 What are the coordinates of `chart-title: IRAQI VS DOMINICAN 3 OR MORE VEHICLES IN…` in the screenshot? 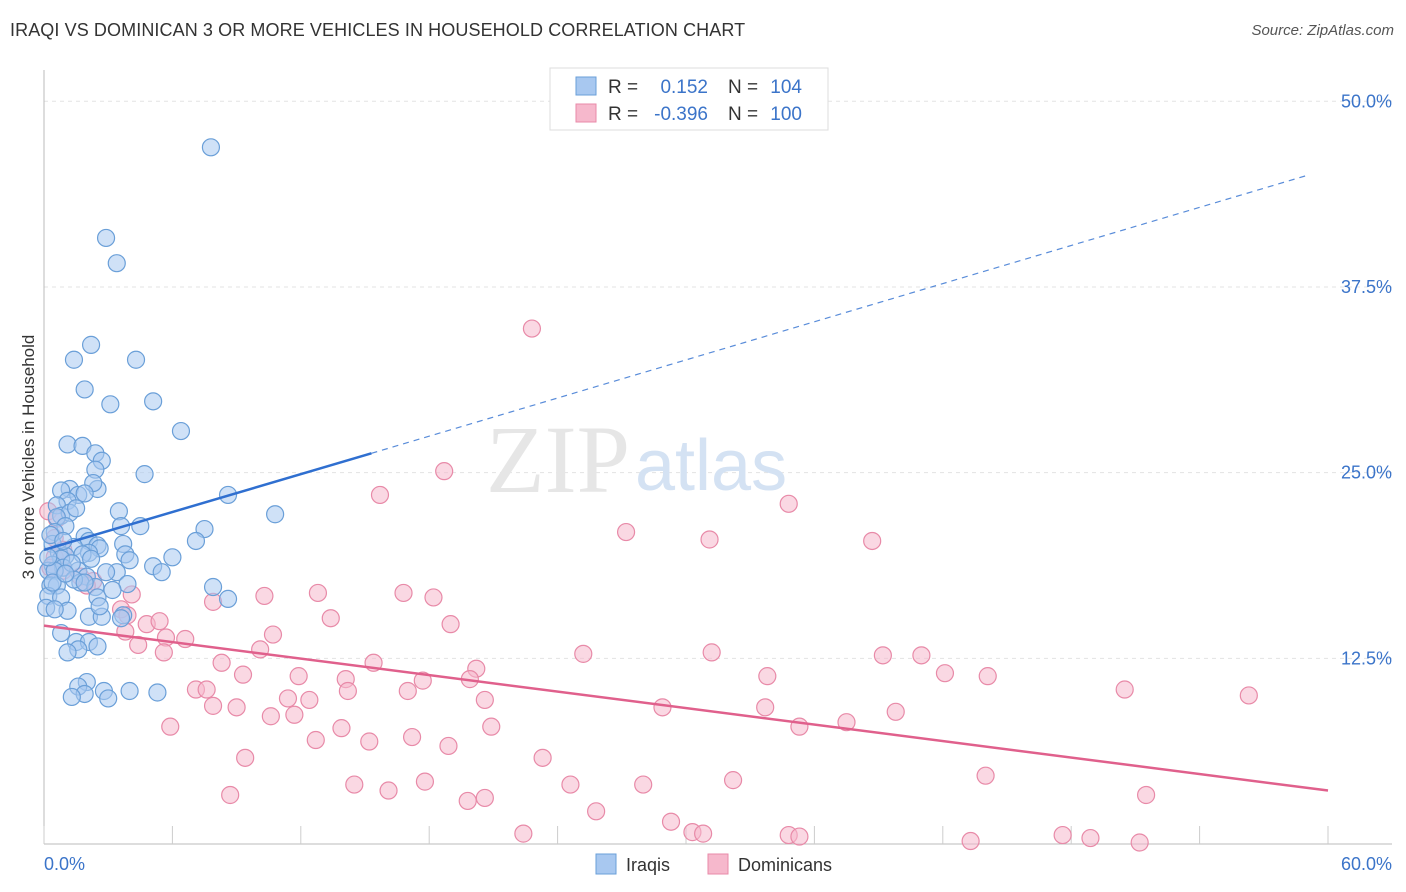 It's located at (378, 30).